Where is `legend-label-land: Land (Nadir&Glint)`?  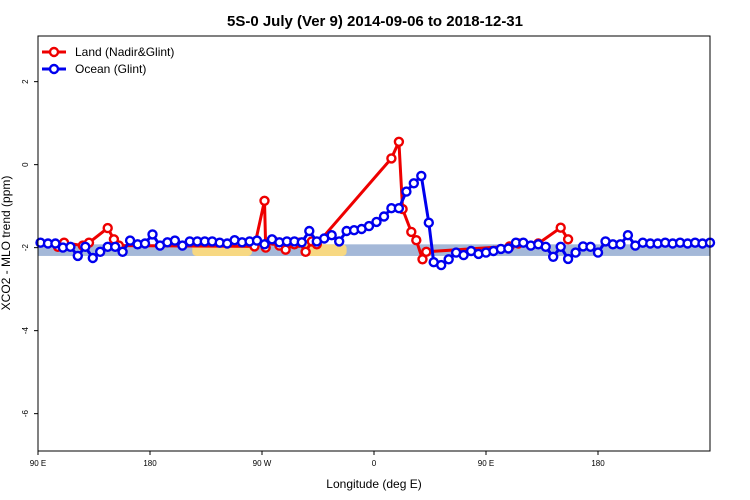
legend-label-land: Land (Nadir&Glint) is located at coordinates (124, 52).